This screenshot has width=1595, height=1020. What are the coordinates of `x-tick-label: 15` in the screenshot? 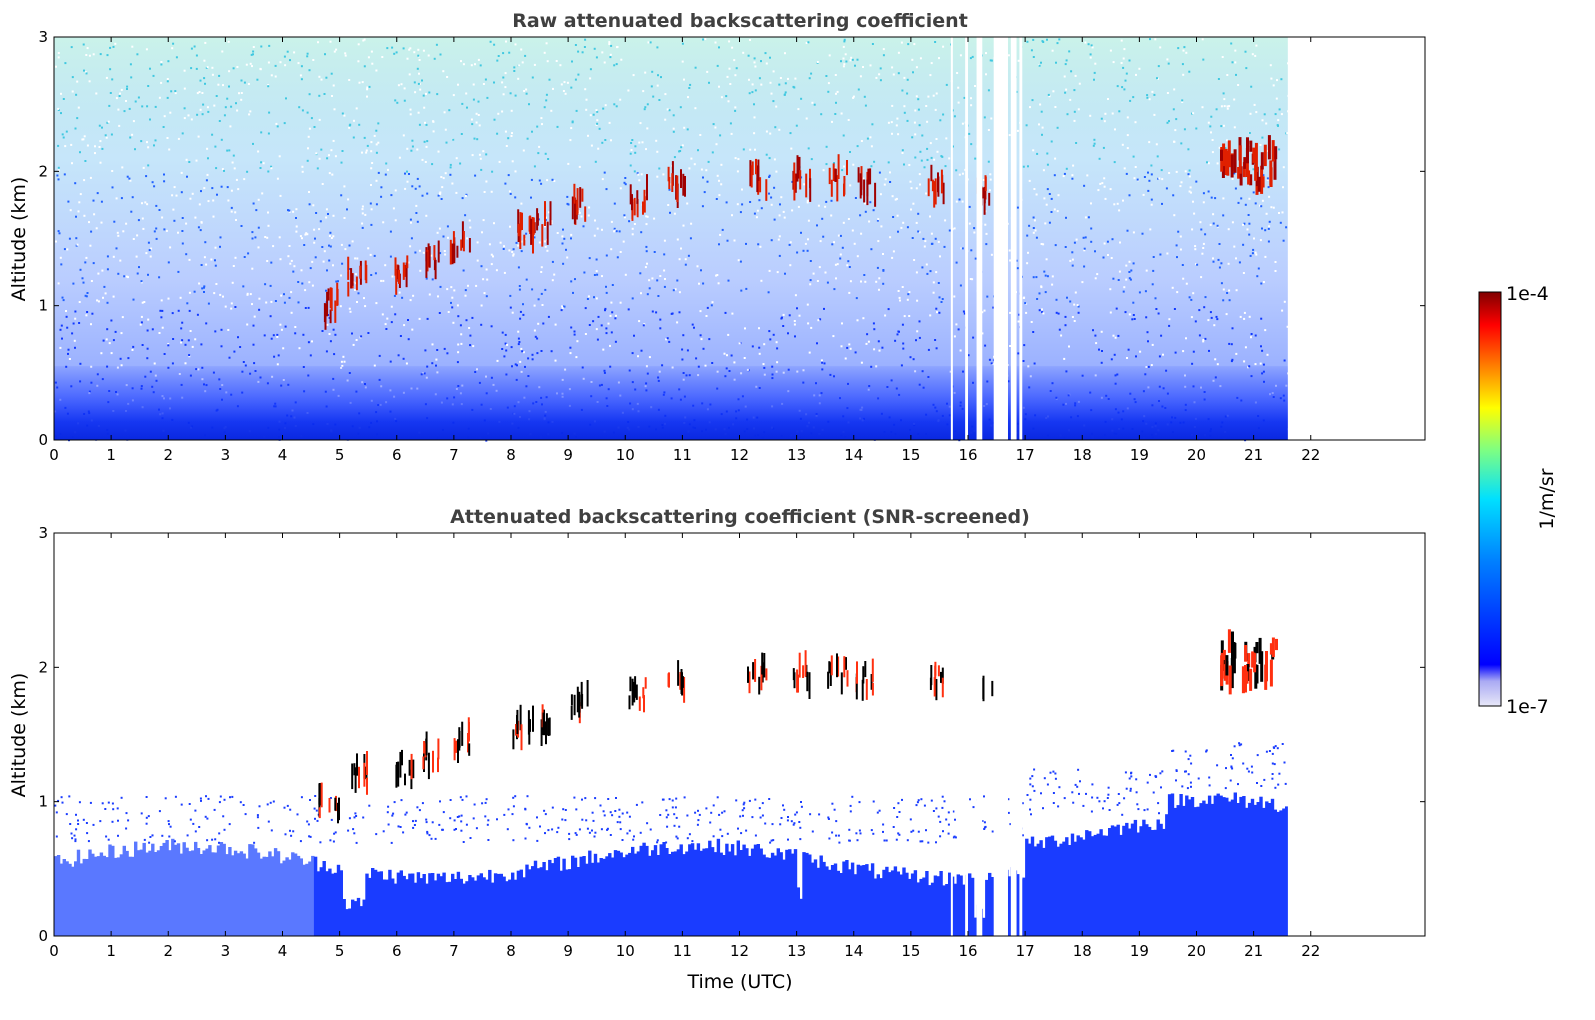 It's located at (910, 455).